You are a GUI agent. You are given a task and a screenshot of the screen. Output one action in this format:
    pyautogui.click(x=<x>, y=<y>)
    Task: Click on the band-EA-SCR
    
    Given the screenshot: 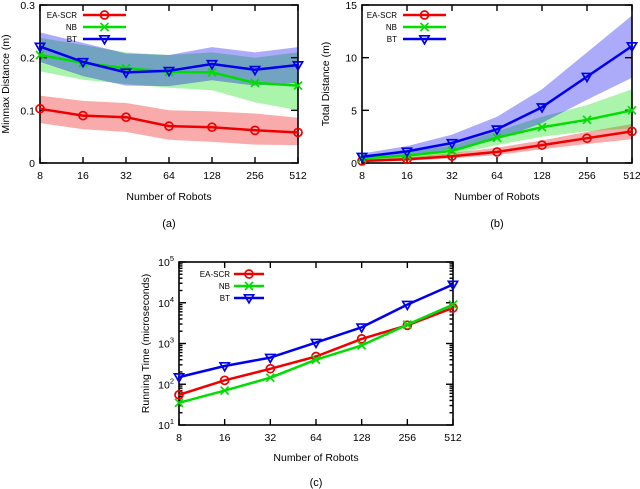 What is the action you would take?
    pyautogui.click(x=169, y=120)
    